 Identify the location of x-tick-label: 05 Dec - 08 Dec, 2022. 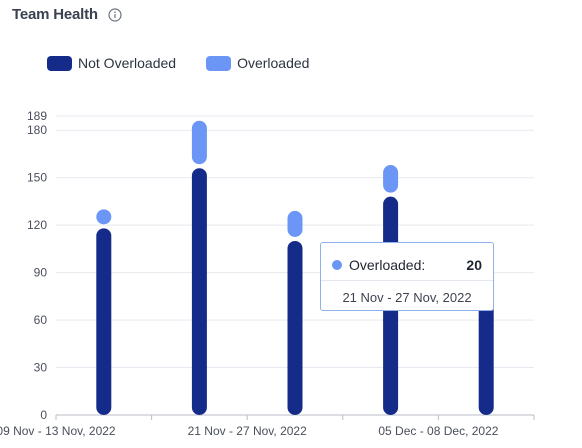
(438, 431).